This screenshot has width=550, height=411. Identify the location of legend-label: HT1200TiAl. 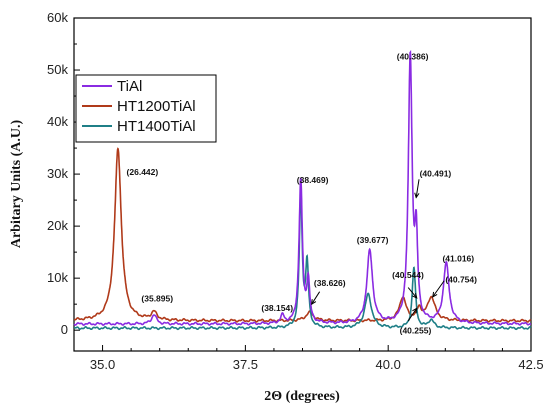
(156, 106).